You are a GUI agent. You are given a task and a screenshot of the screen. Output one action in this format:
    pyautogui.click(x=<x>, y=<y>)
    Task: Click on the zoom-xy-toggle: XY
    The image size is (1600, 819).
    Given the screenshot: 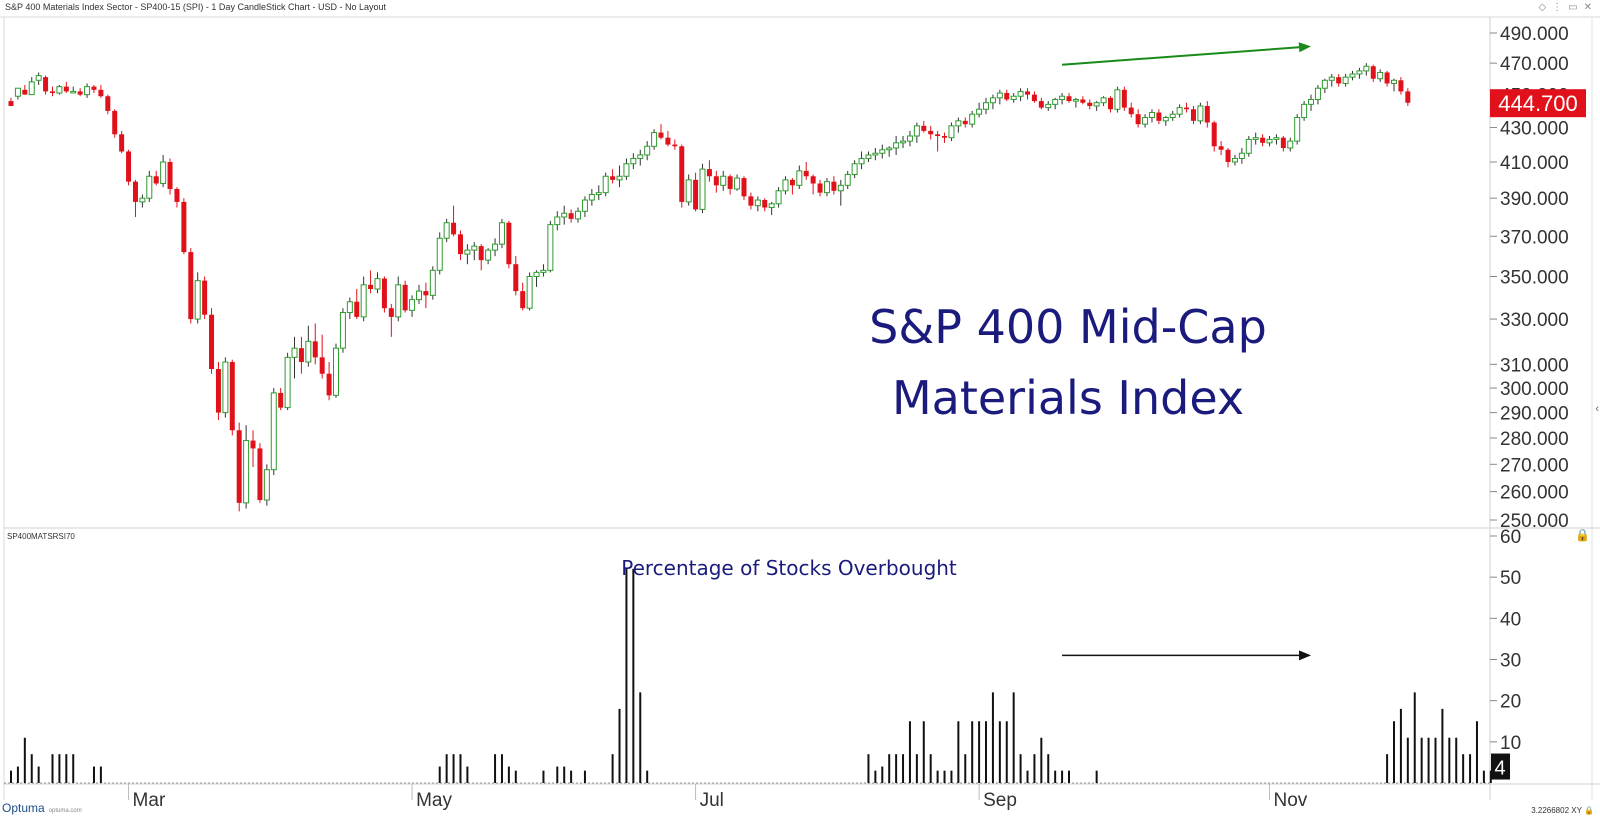 What is the action you would take?
    pyautogui.click(x=1576, y=810)
    